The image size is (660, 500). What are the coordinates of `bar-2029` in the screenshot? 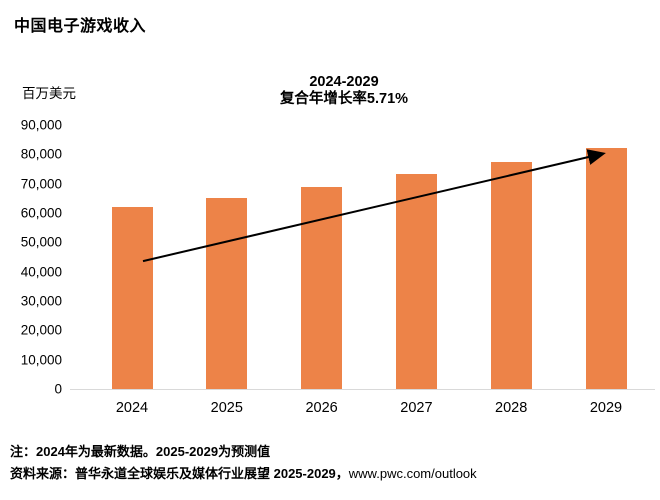 It's located at (606, 268).